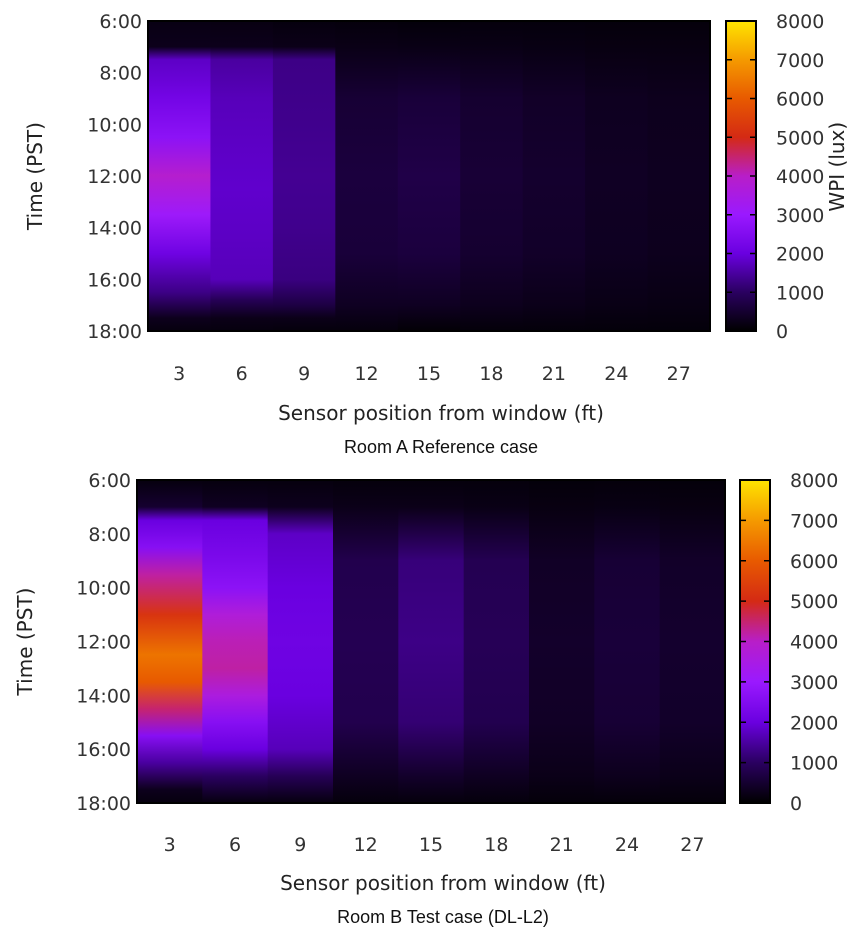 The width and height of the screenshot is (864, 939). Describe the element at coordinates (837, 167) in the screenshot. I see `colorbar-label: WPI (lux)` at that location.